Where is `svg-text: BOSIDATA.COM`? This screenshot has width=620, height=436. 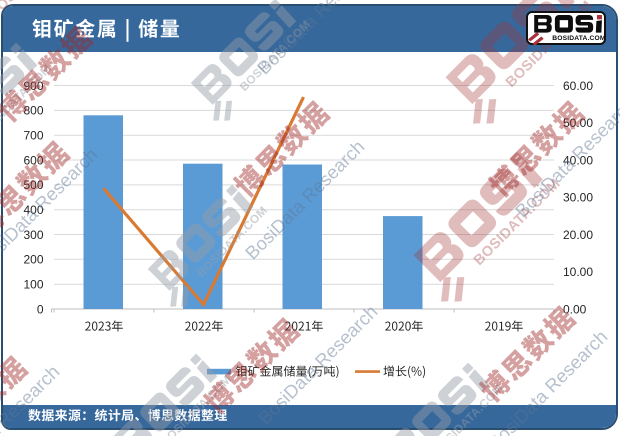
svg-text: BOSIDATA.COM is located at coordinates (579, 38).